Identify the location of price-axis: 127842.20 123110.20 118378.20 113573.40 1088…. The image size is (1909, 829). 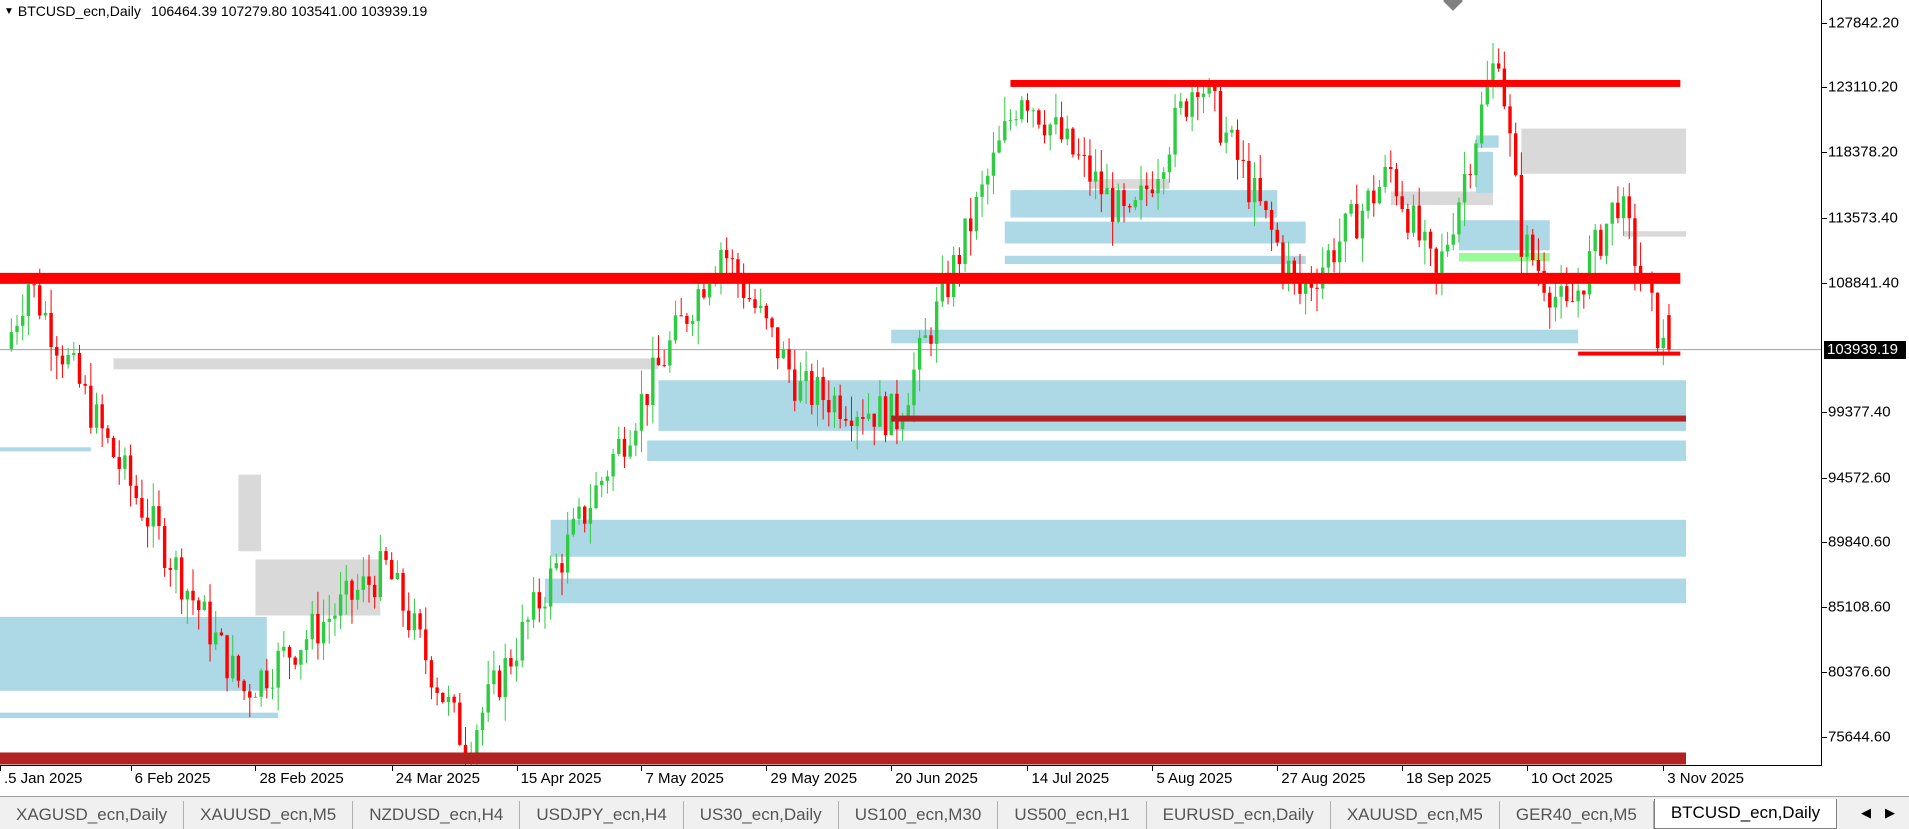
(1865, 383).